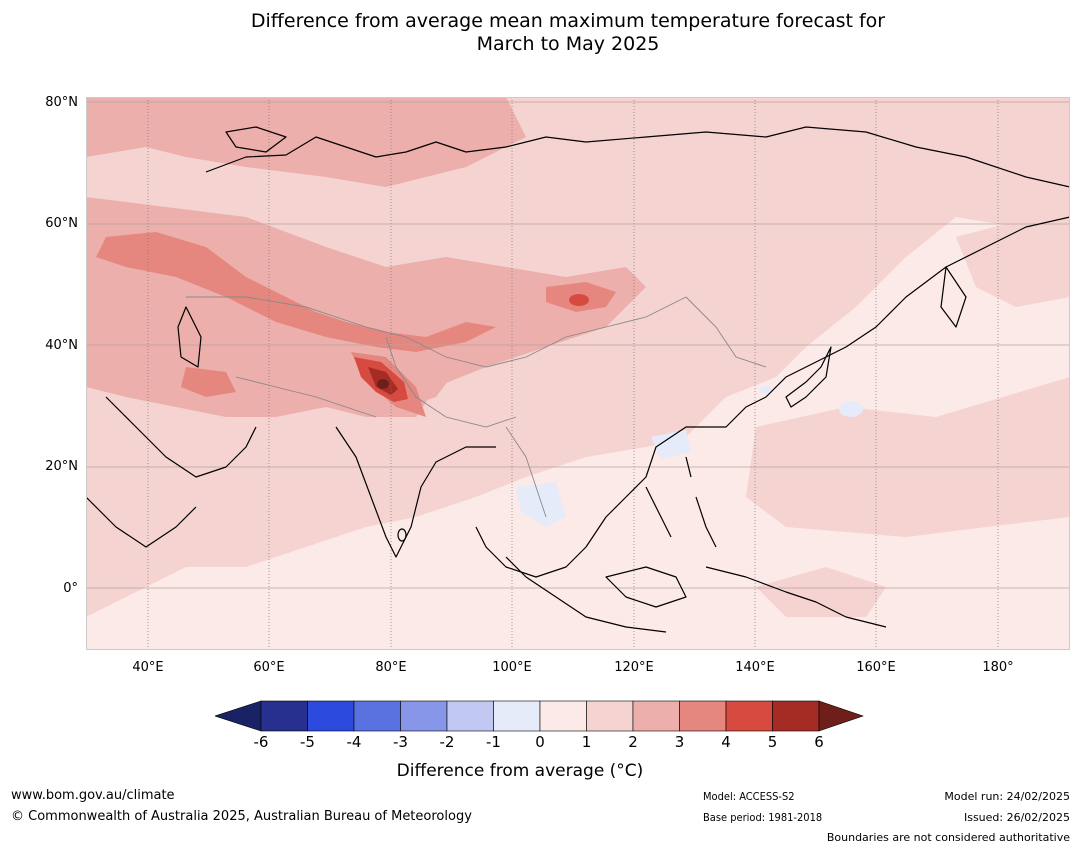  What do you see at coordinates (93, 795) in the screenshot?
I see `website-link: www.bom.gov.au/climate` at bounding box center [93, 795].